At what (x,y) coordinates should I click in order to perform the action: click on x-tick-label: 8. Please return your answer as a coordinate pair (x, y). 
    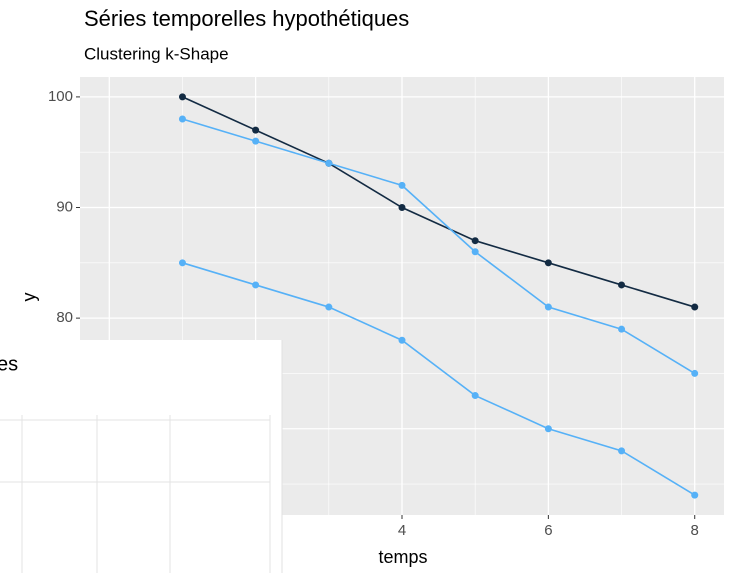
    Looking at the image, I should click on (695, 530).